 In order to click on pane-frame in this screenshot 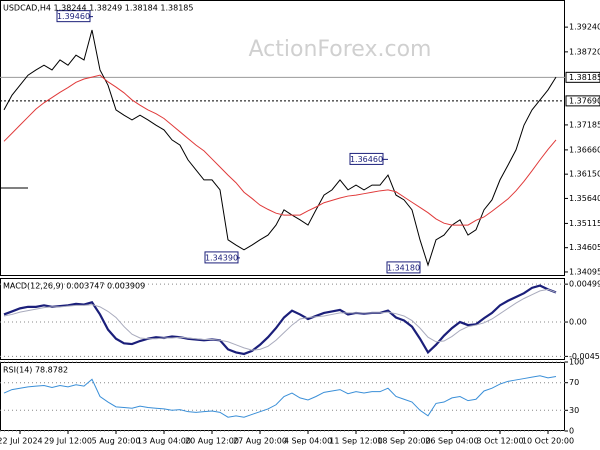, I will do `click(282, 396)`.